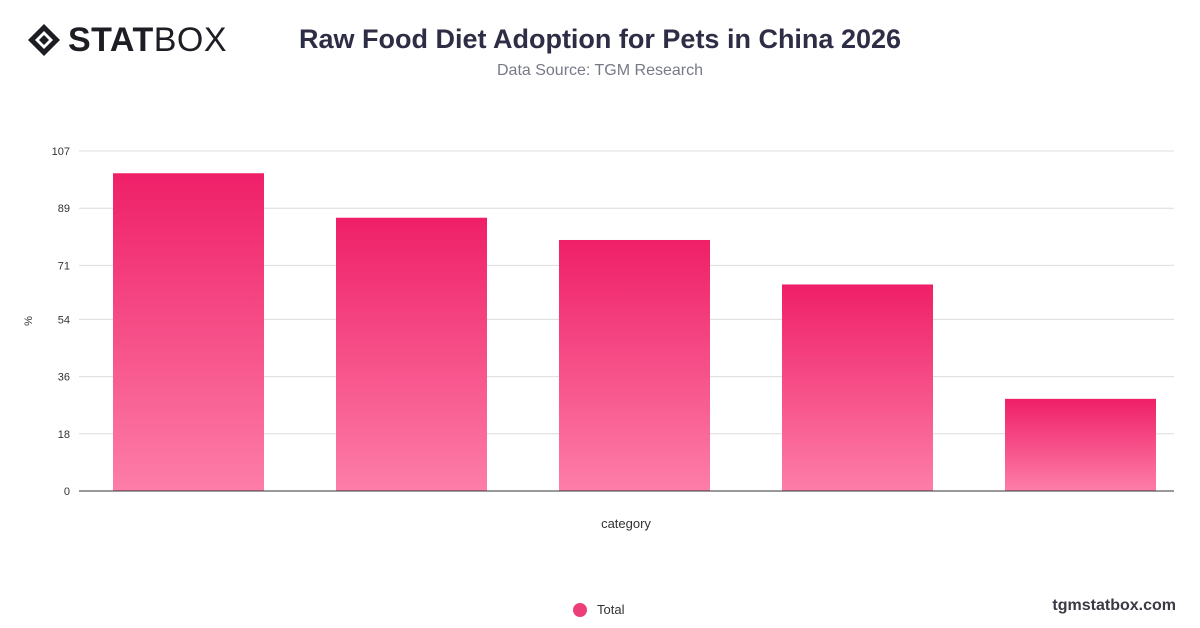  What do you see at coordinates (1114, 605) in the screenshot?
I see `site-url: tgmstatbox.com` at bounding box center [1114, 605].